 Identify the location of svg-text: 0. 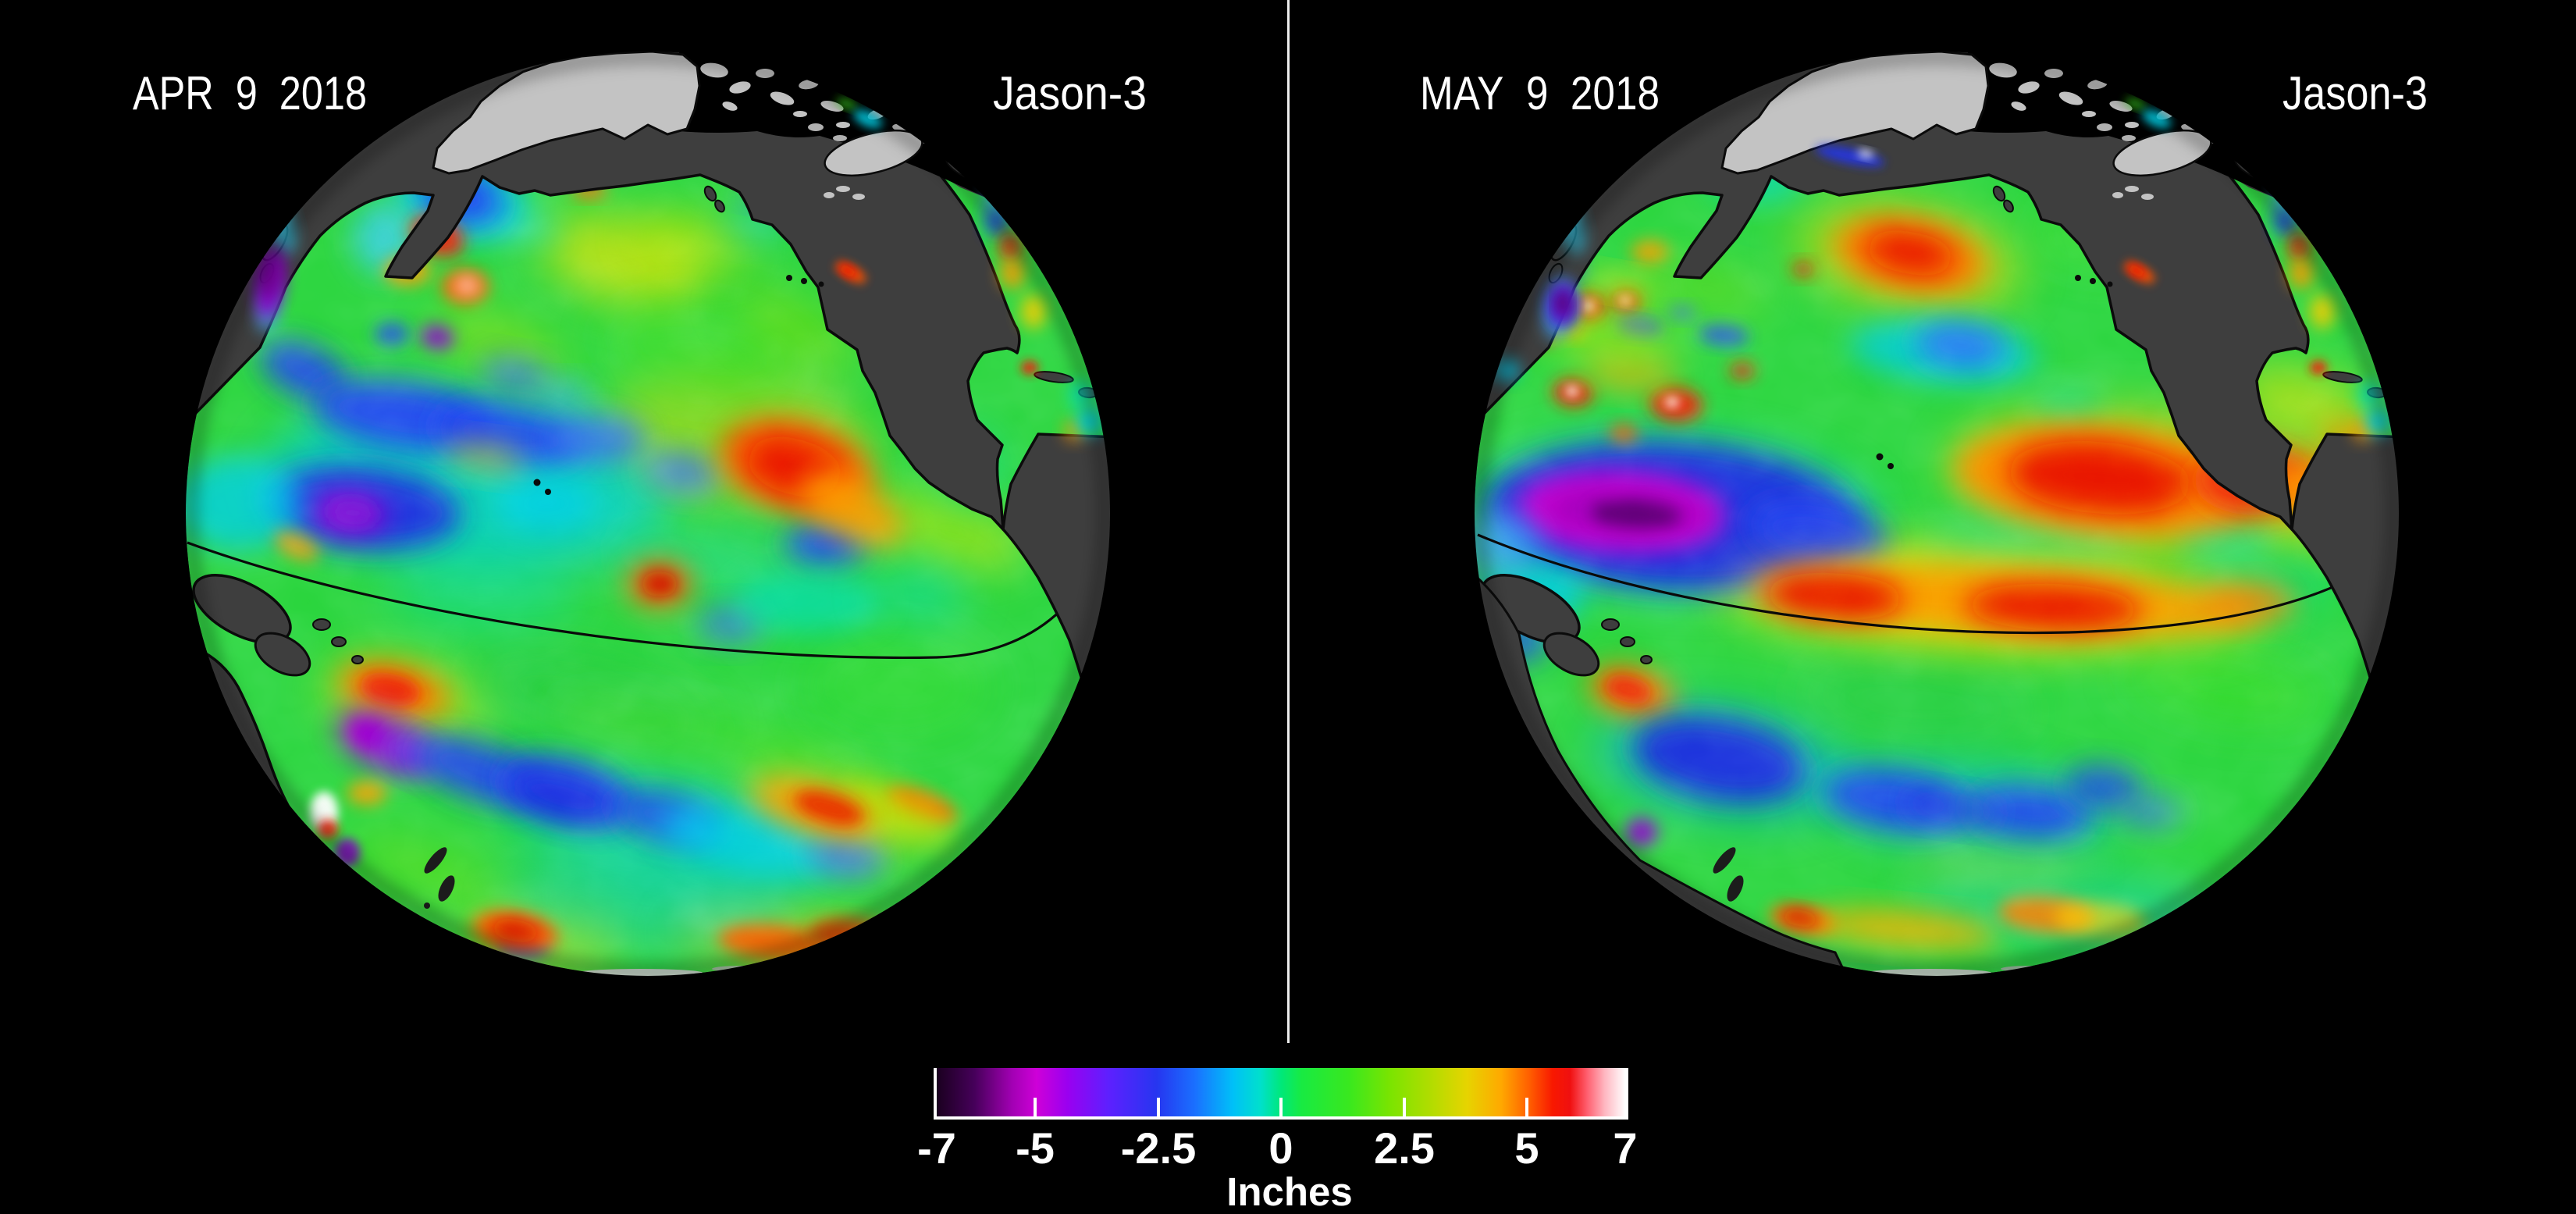
(1280, 1148).